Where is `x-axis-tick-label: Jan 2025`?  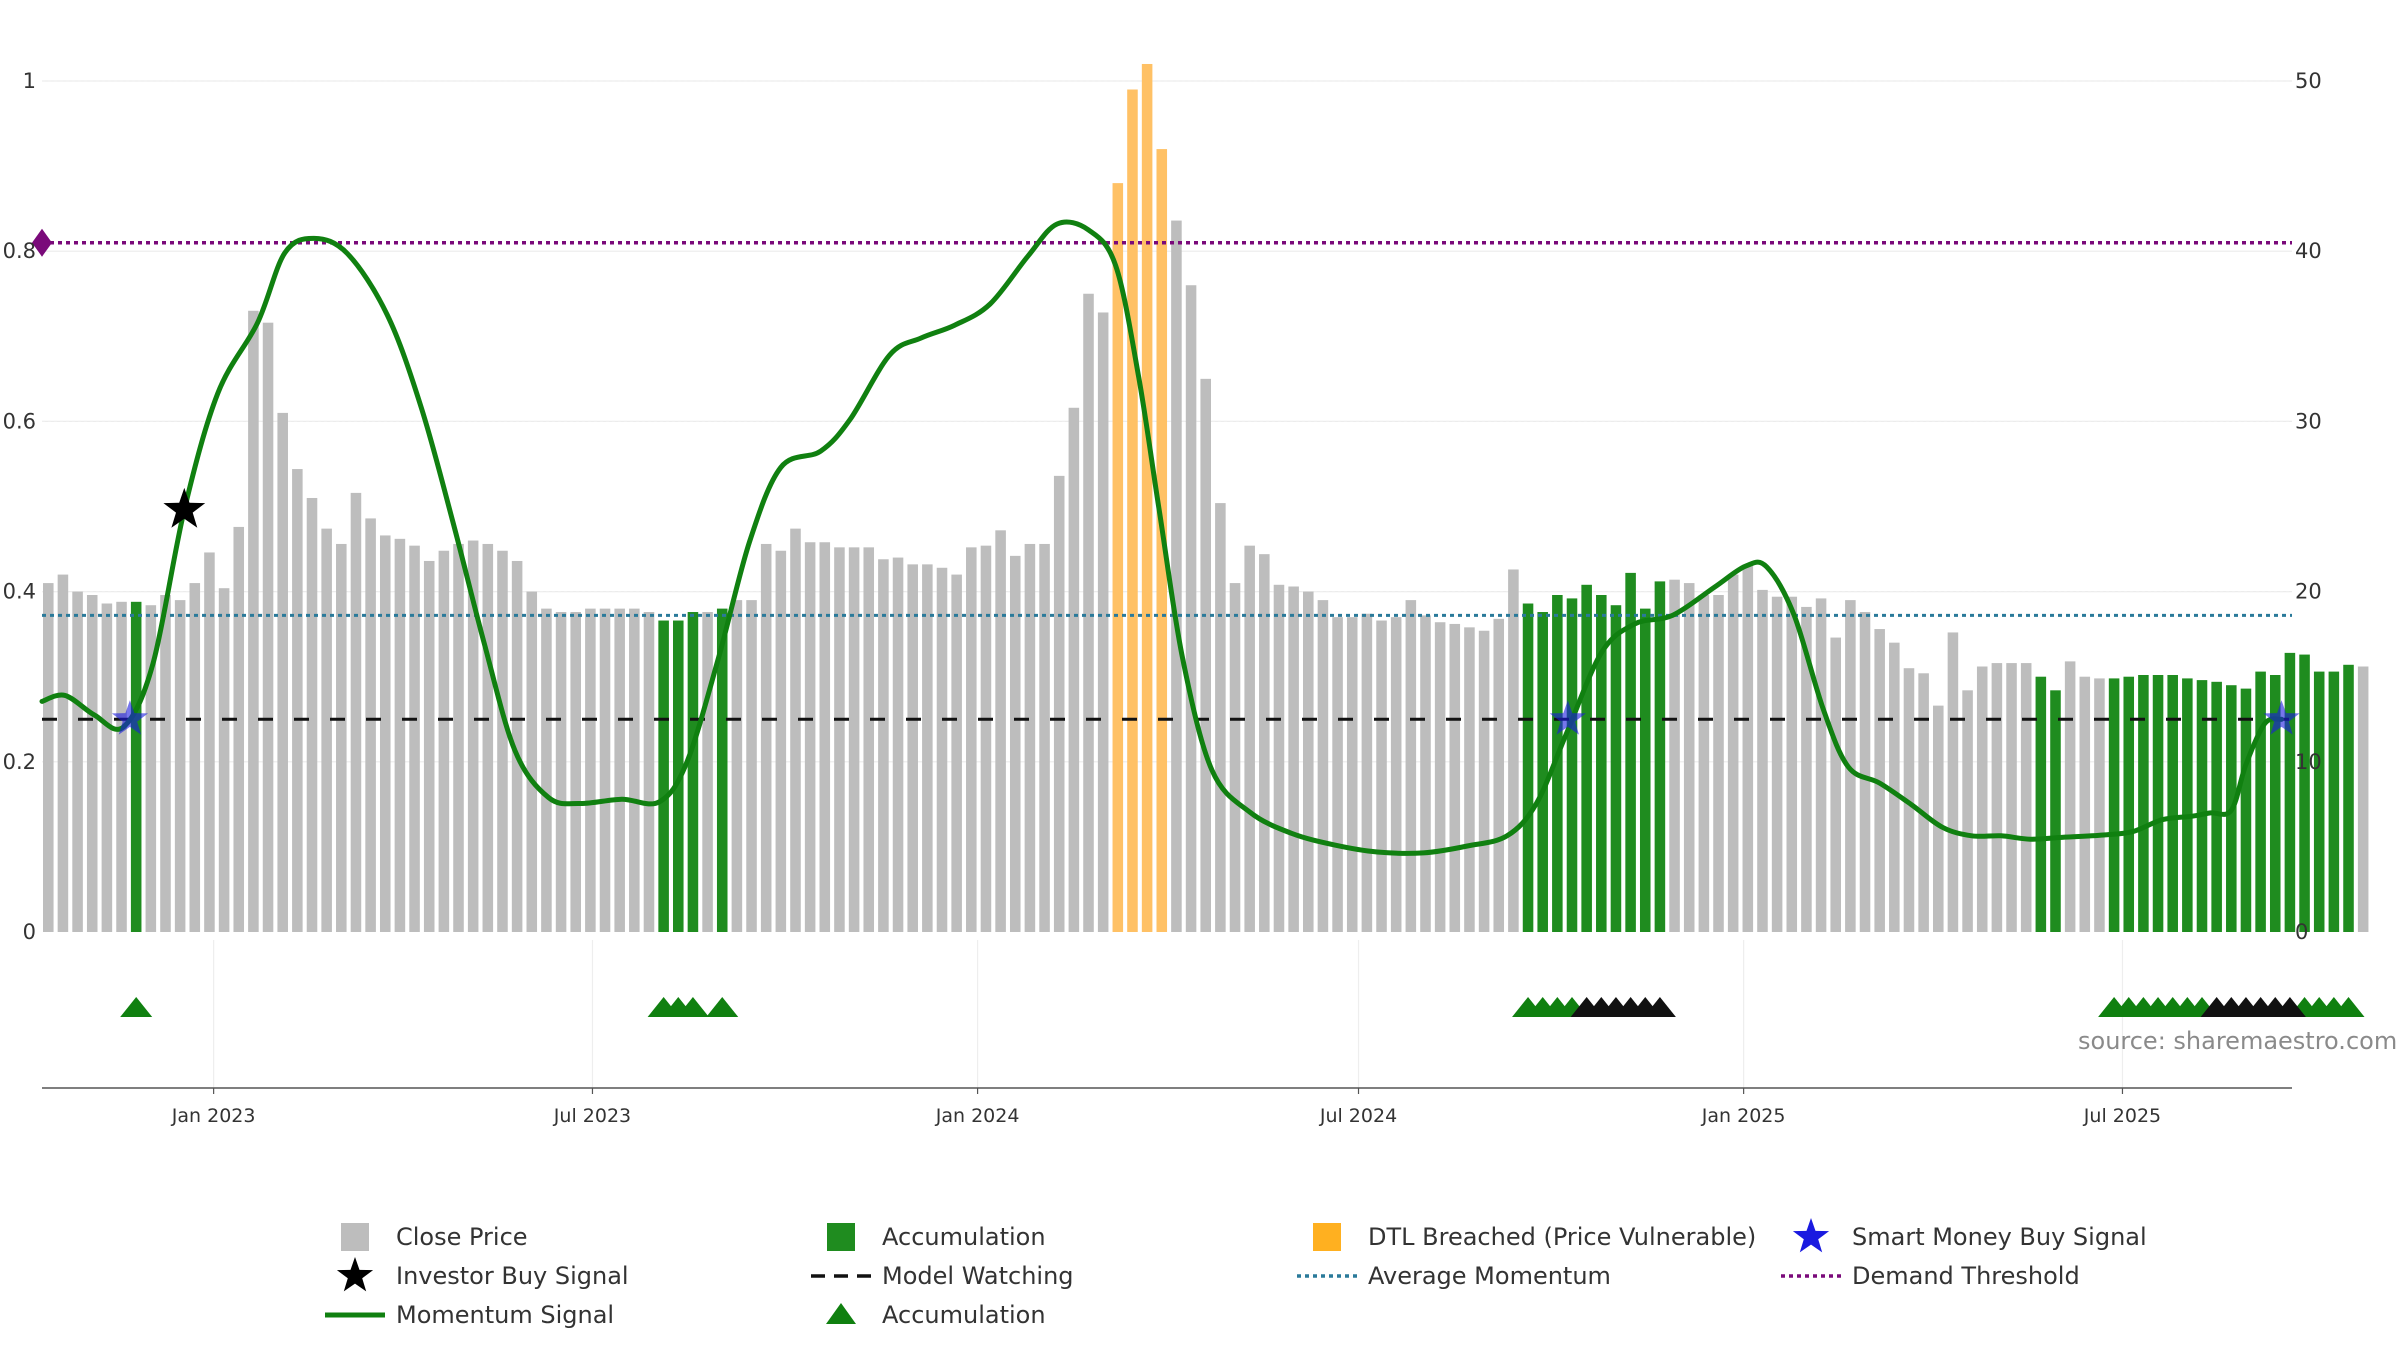 x-axis-tick-label: Jan 2025 is located at coordinates (1743, 1116).